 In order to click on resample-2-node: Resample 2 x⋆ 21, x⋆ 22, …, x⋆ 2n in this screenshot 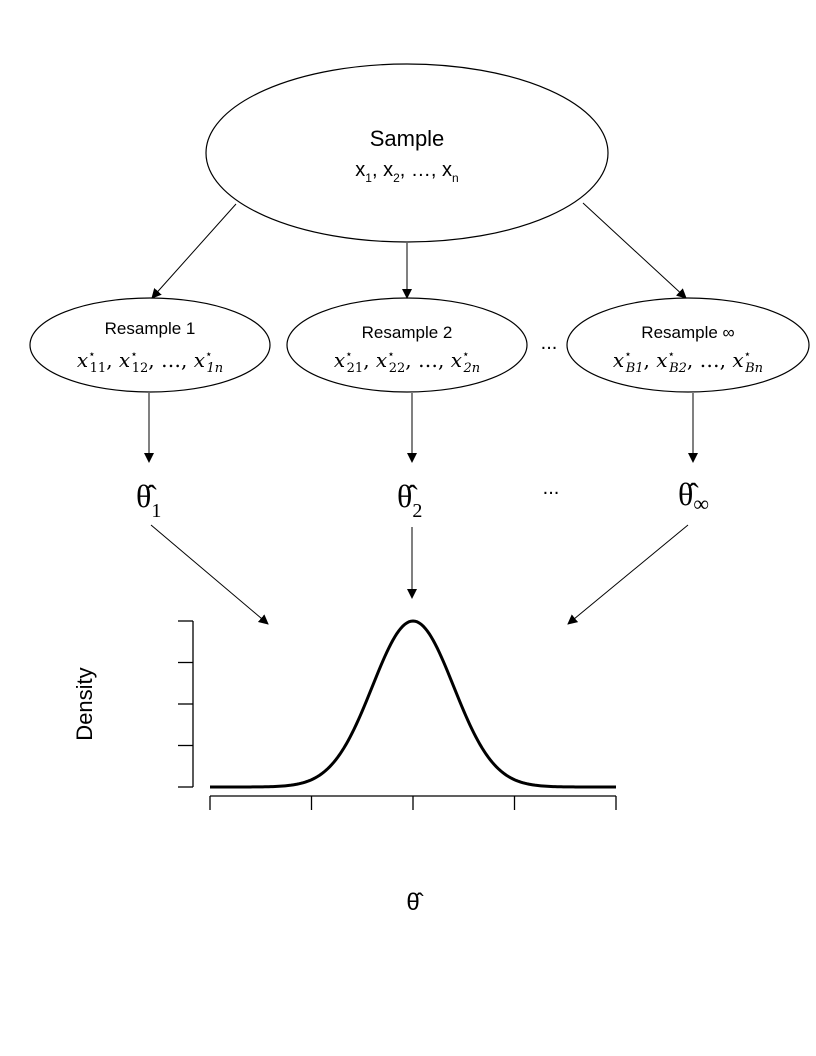, I will do `click(407, 345)`.